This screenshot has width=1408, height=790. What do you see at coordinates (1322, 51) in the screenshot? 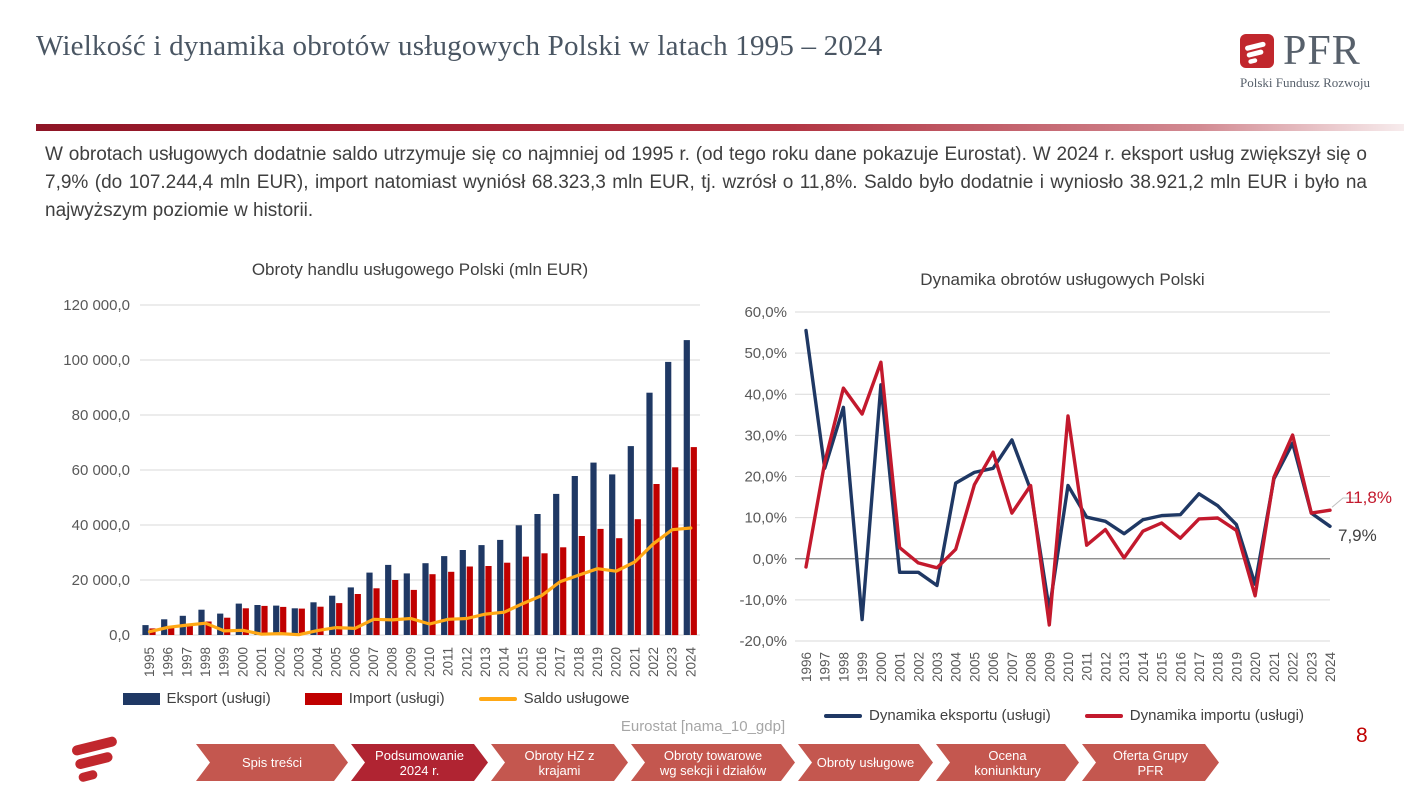
I see `brand-text: PFR` at bounding box center [1322, 51].